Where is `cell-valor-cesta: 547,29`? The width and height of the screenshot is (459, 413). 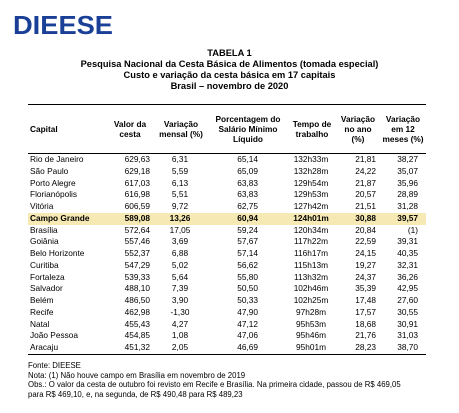
cell-valor-cesta: 547,29 is located at coordinates (137, 264).